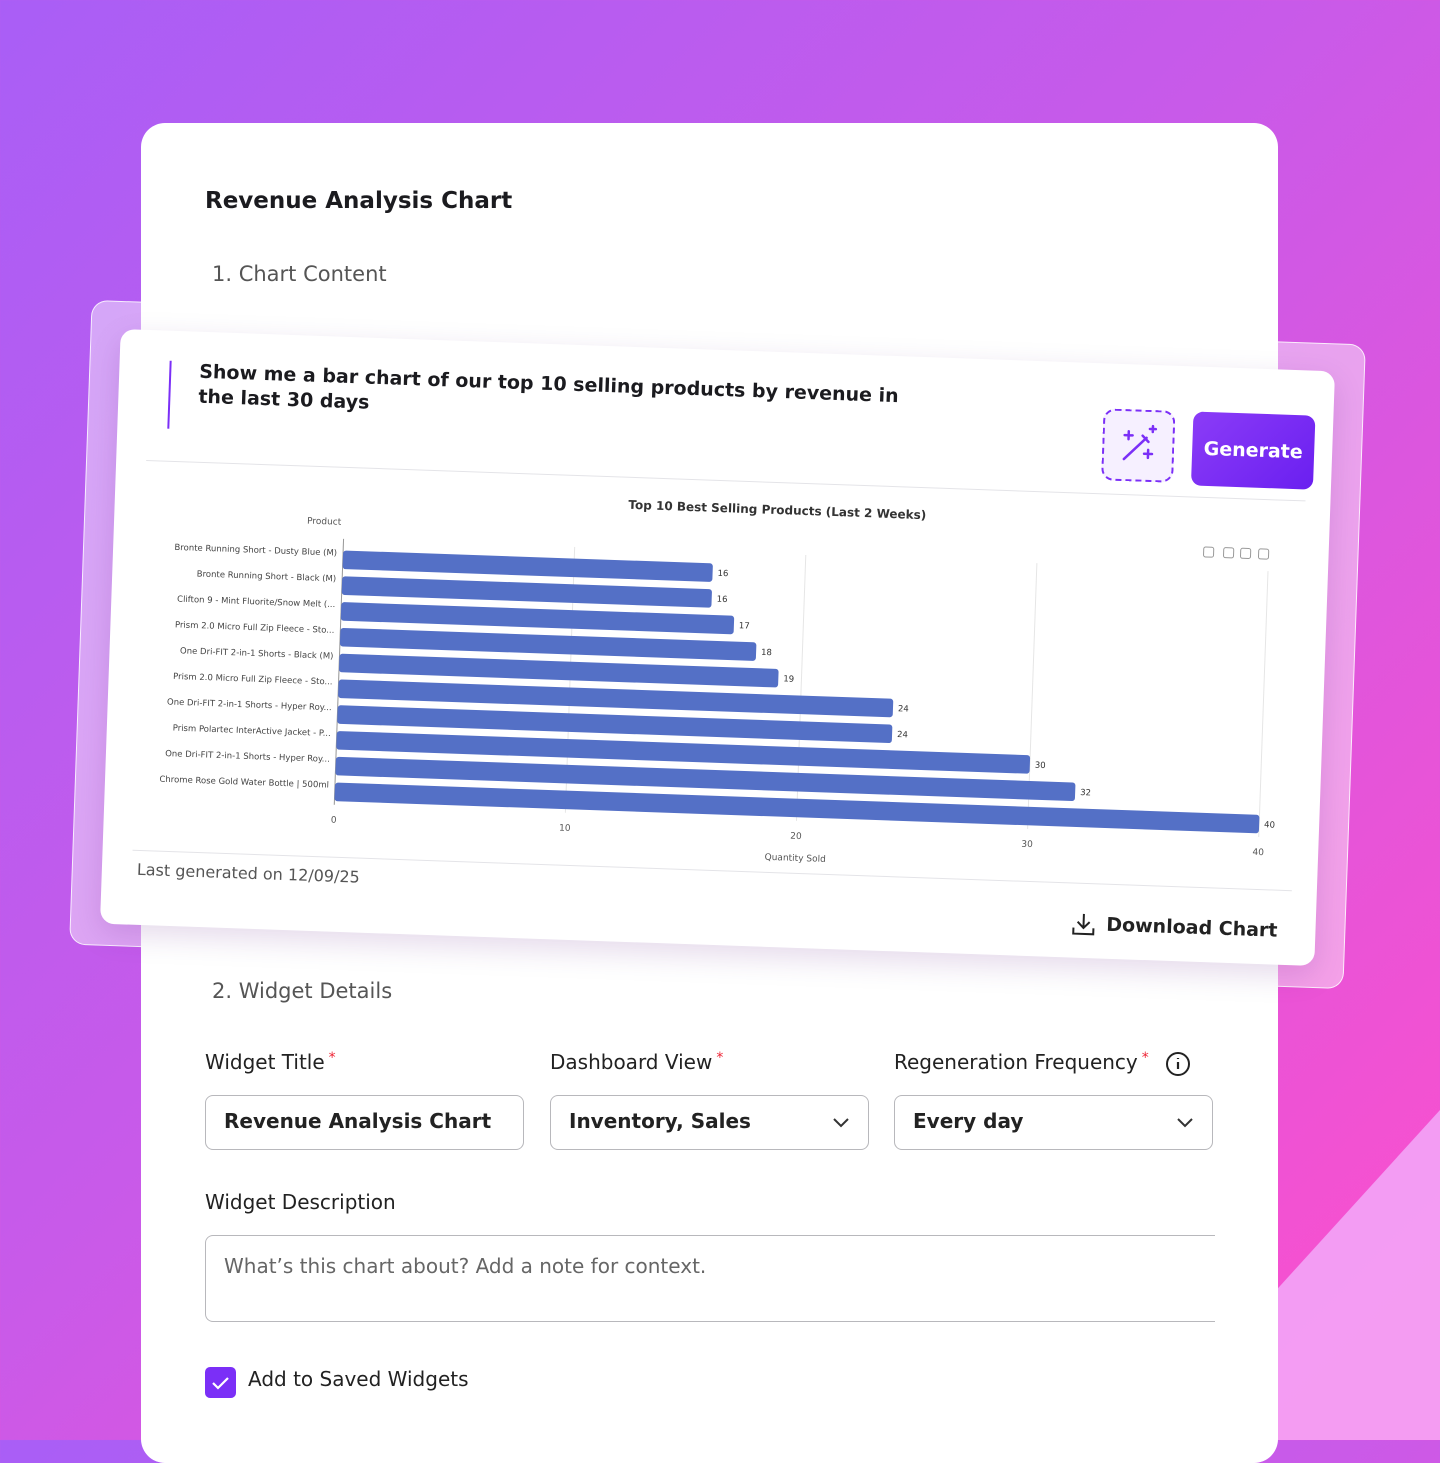 This screenshot has width=1440, height=1463. I want to click on field-label: Widget Title *, so click(270, 1062).